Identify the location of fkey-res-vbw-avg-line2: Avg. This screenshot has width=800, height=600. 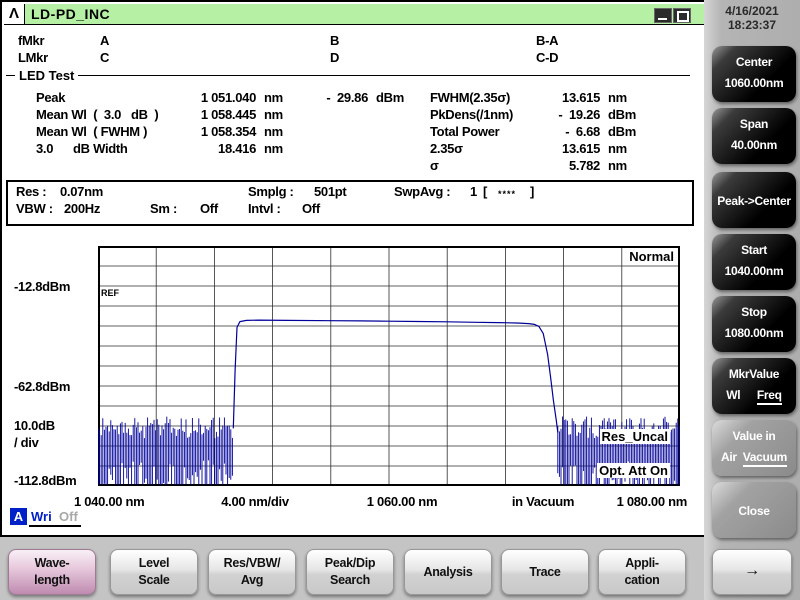
(252, 580).